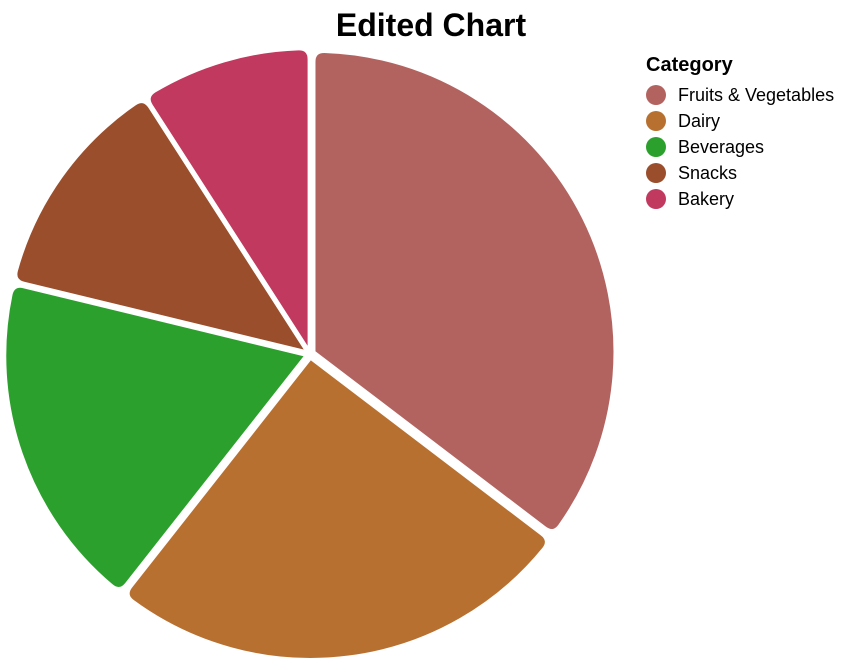 This screenshot has height=664, width=862. What do you see at coordinates (229, 200) in the screenshot?
I see `pie-slice-bakery` at bounding box center [229, 200].